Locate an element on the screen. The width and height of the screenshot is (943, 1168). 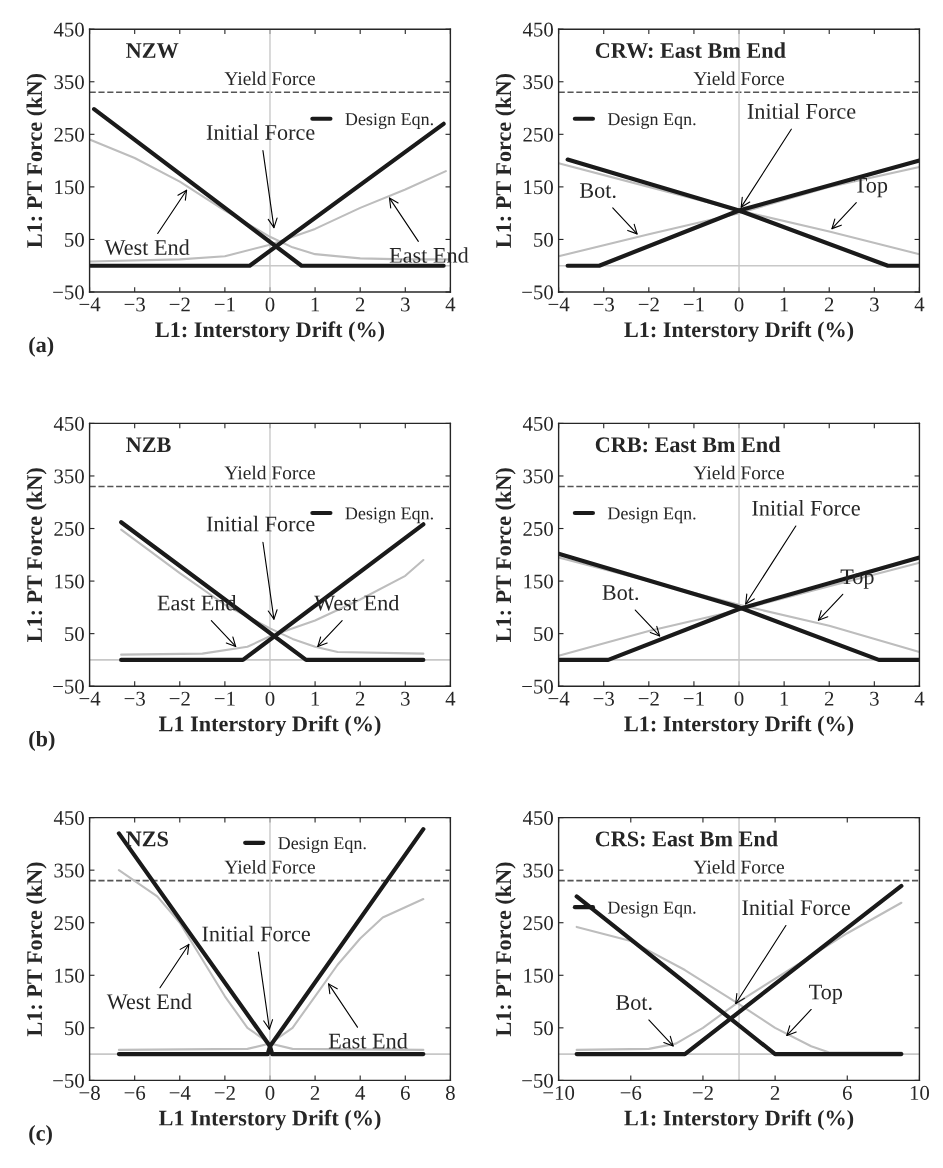
chart-title: NZB is located at coordinates (148, 445).